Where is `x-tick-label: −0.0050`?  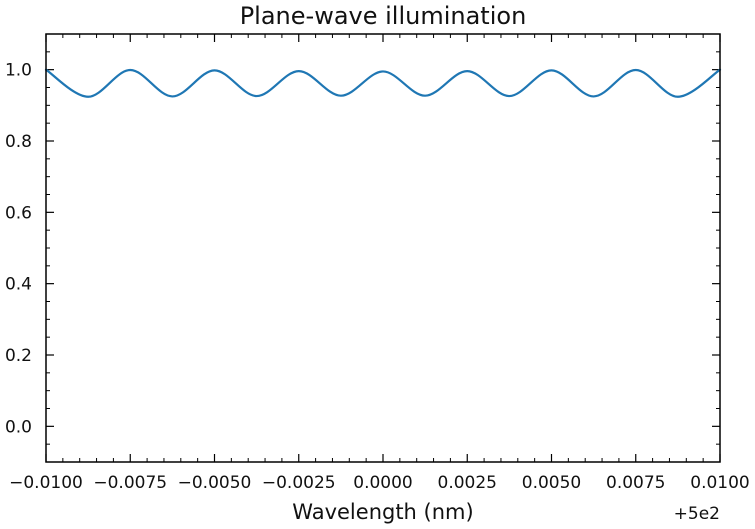
x-tick-label: −0.0050 is located at coordinates (215, 483).